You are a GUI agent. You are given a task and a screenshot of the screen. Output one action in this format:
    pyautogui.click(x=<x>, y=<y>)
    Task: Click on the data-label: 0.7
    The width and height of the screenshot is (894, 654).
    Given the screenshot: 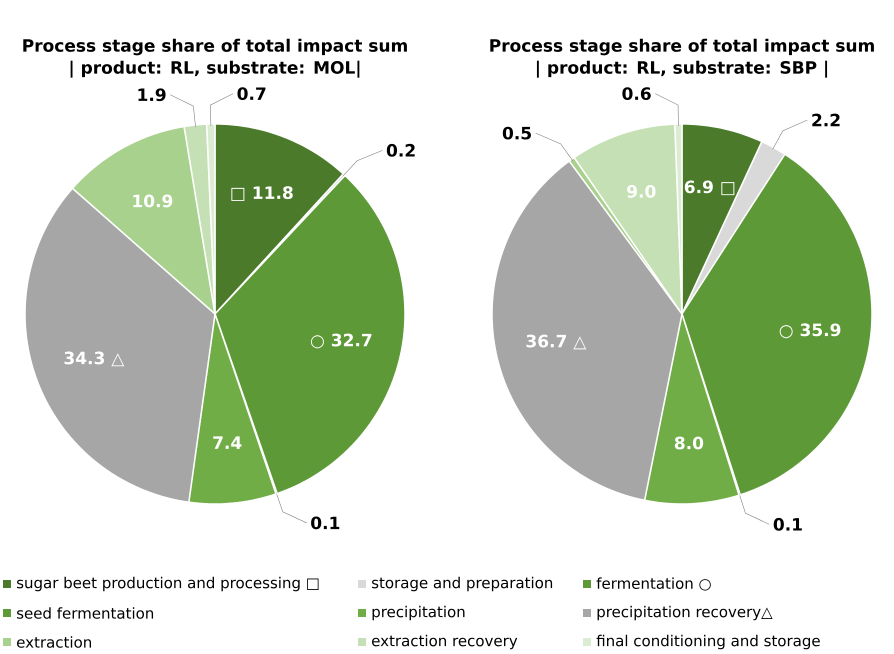 What is the action you would take?
    pyautogui.click(x=251, y=93)
    